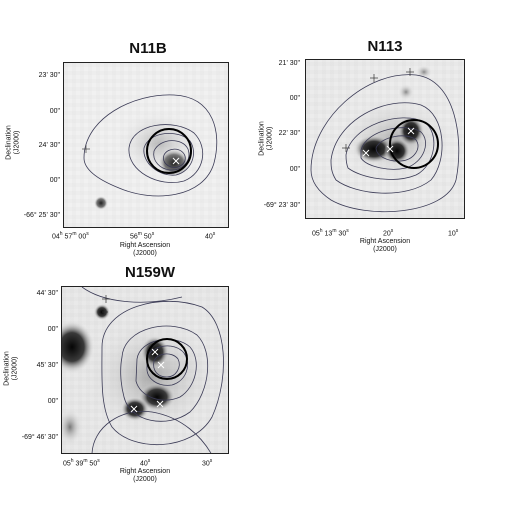 This screenshot has height=516, width=531. Describe the element at coordinates (52, 401) in the screenshot. I see `ytick-n159w-3: 00"` at that location.